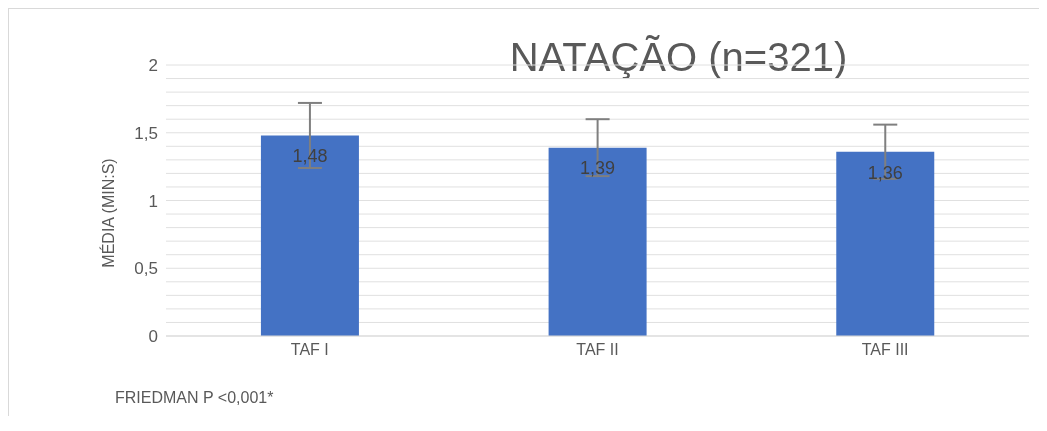 Image resolution: width=1047 pixels, height=431 pixels. I want to click on y-axis-title: MÉDIA (MIN:S), so click(109, 213).